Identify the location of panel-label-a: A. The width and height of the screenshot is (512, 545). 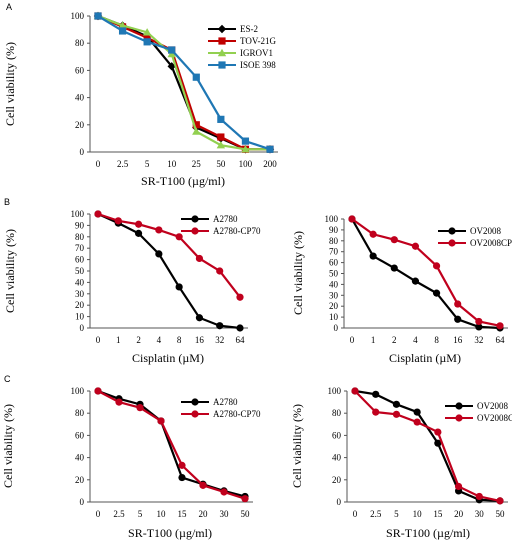
(9, 7).